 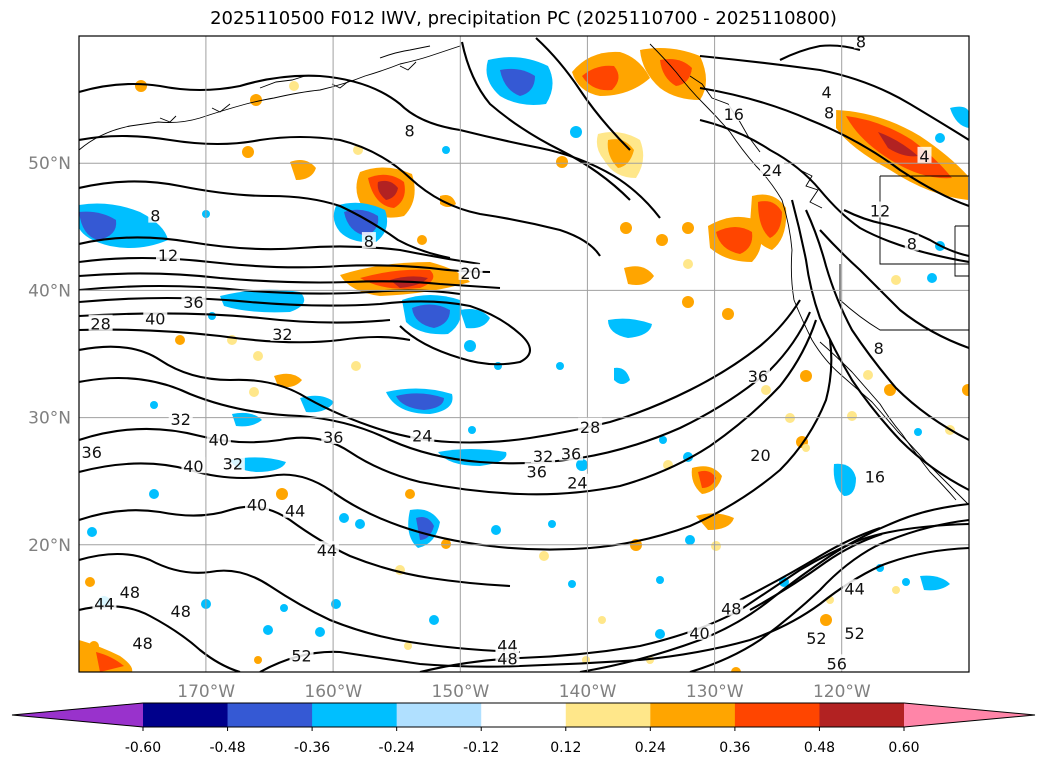 I want to click on contour-label: 20, so click(x=760, y=455).